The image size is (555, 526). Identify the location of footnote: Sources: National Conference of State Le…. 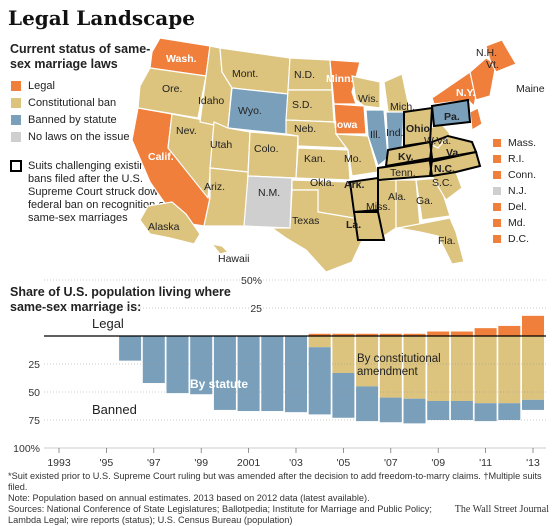
(220, 509).